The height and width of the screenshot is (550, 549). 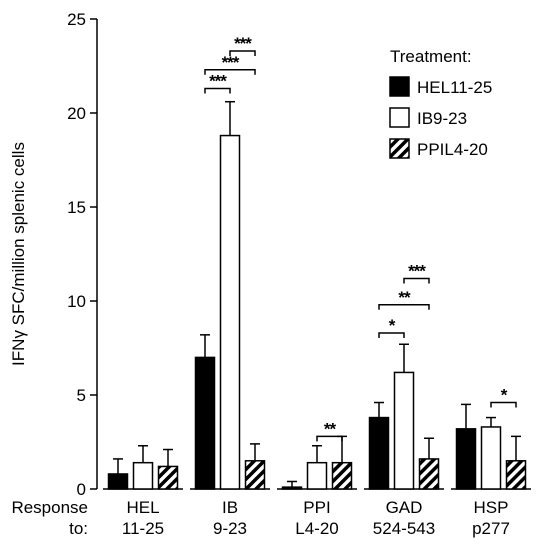 What do you see at coordinates (316, 528) in the screenshot?
I see `category-sublabel: L4-20` at bounding box center [316, 528].